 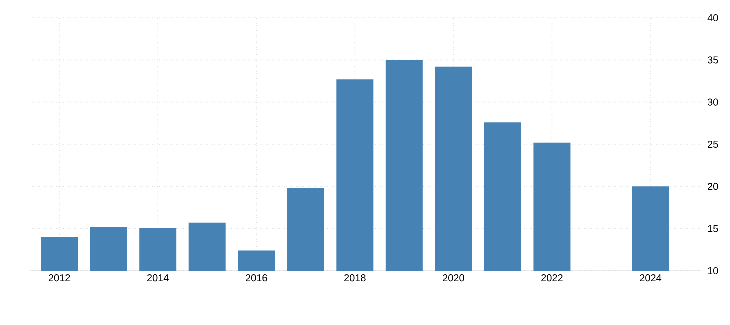 I want to click on y-tick-label: 40, so click(x=713, y=18).